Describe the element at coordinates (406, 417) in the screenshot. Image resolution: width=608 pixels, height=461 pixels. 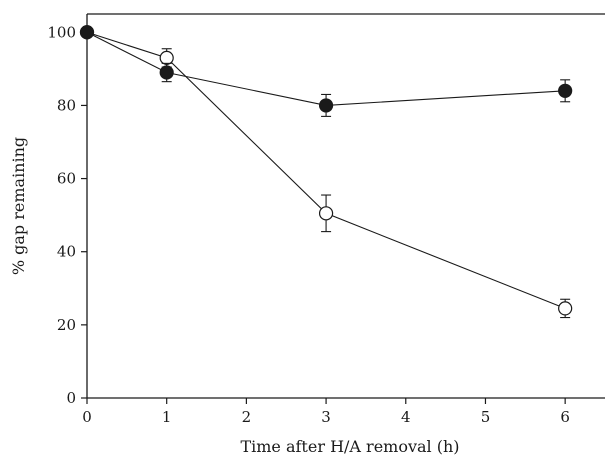
I see `x-tick-label: 4` at that location.